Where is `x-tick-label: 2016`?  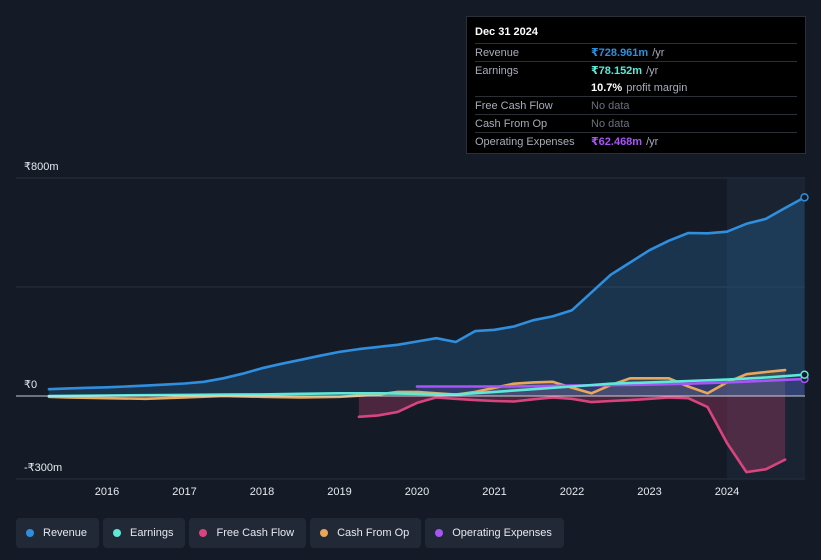 x-tick-label: 2016 is located at coordinates (107, 492).